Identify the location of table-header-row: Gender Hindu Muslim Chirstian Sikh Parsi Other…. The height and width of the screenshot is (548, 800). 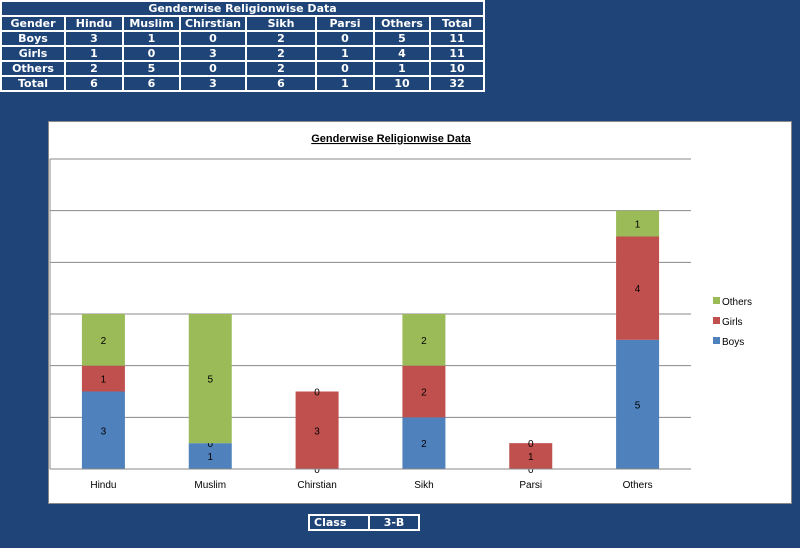
(242, 23).